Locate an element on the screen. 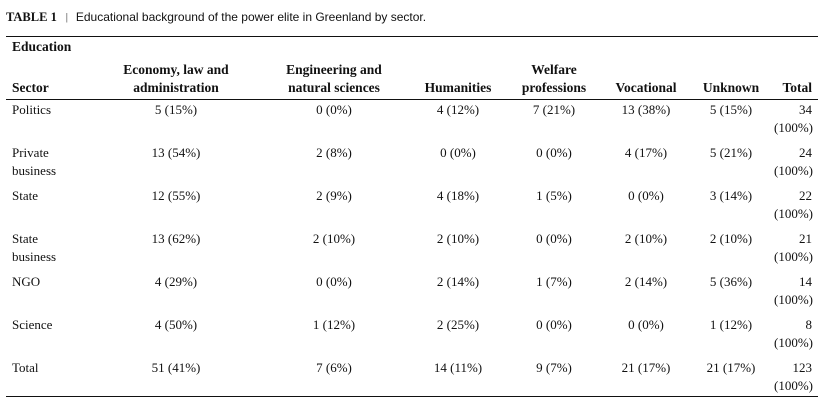  cell-total: 34 (100%) is located at coordinates (793, 118).